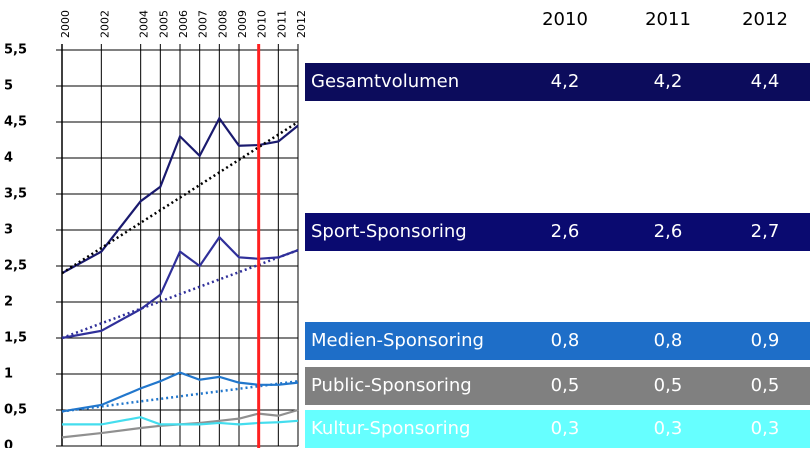  Describe the element at coordinates (8, 302) in the screenshot. I see `y-tick-label: 2` at that location.